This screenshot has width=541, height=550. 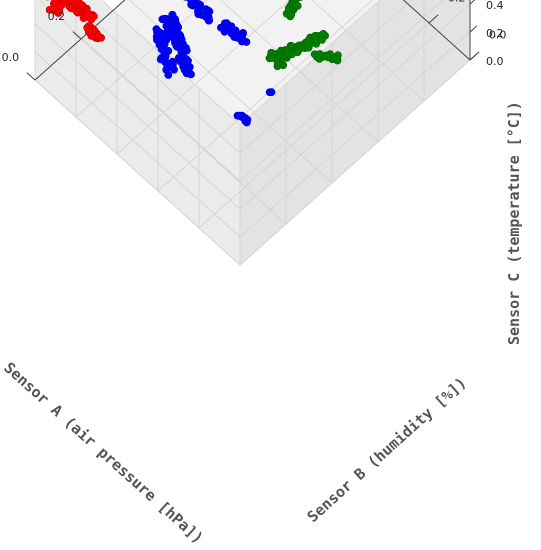 What do you see at coordinates (457, 2) in the screenshot?
I see `x-tick-label: 0.2` at bounding box center [457, 2].